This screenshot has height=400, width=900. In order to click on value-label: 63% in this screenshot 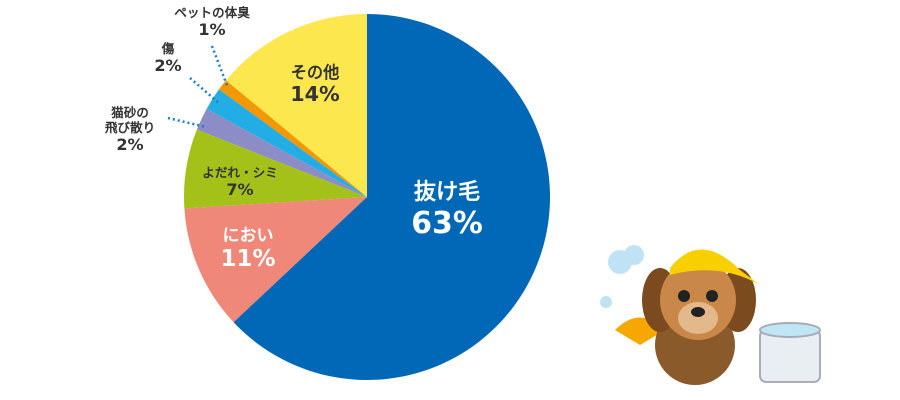, I will do `click(447, 223)`.